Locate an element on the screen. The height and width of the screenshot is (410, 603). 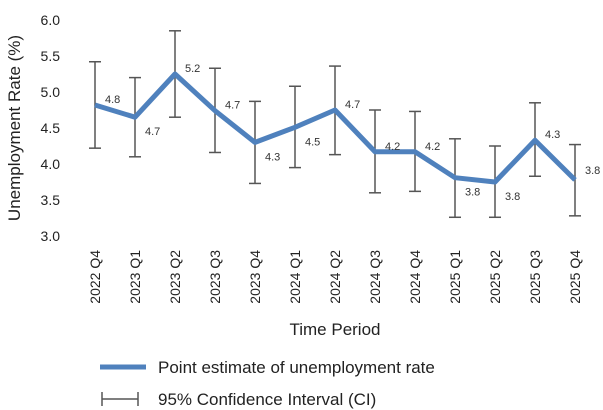
x-tick-label: 2024 Q2 is located at coordinates (335, 277).